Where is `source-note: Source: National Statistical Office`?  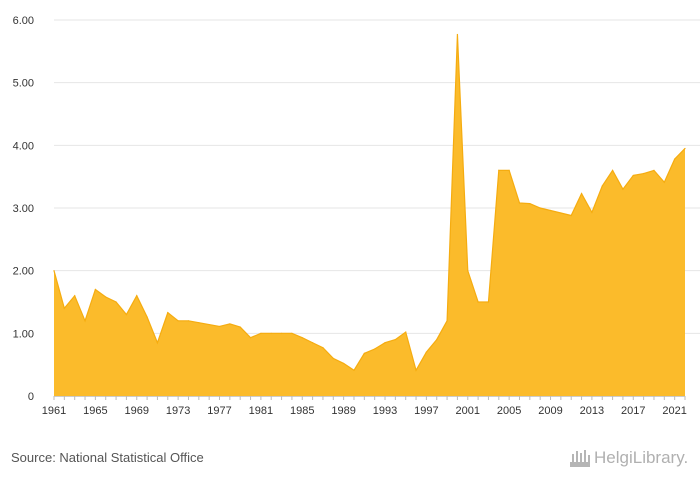
source-note: Source: National Statistical Office is located at coordinates (107, 457).